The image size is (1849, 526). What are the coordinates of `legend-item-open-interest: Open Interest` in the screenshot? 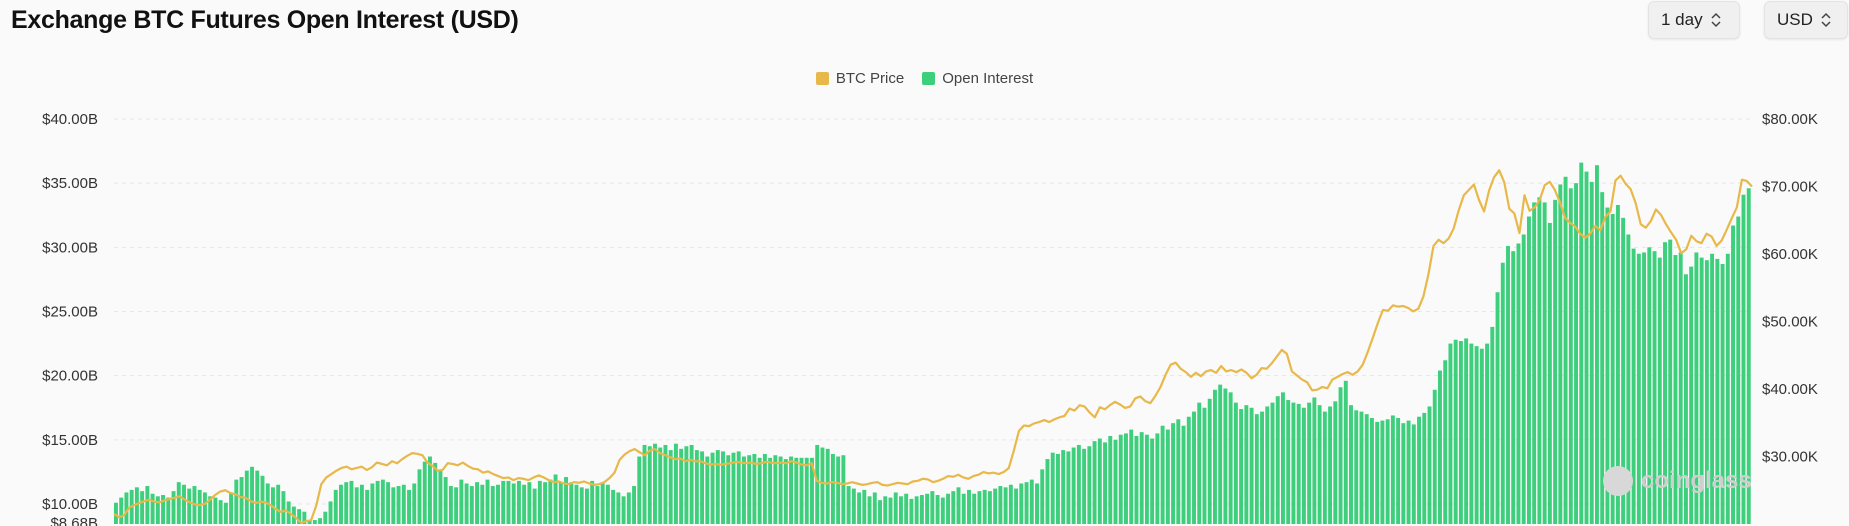 It's located at (977, 78).